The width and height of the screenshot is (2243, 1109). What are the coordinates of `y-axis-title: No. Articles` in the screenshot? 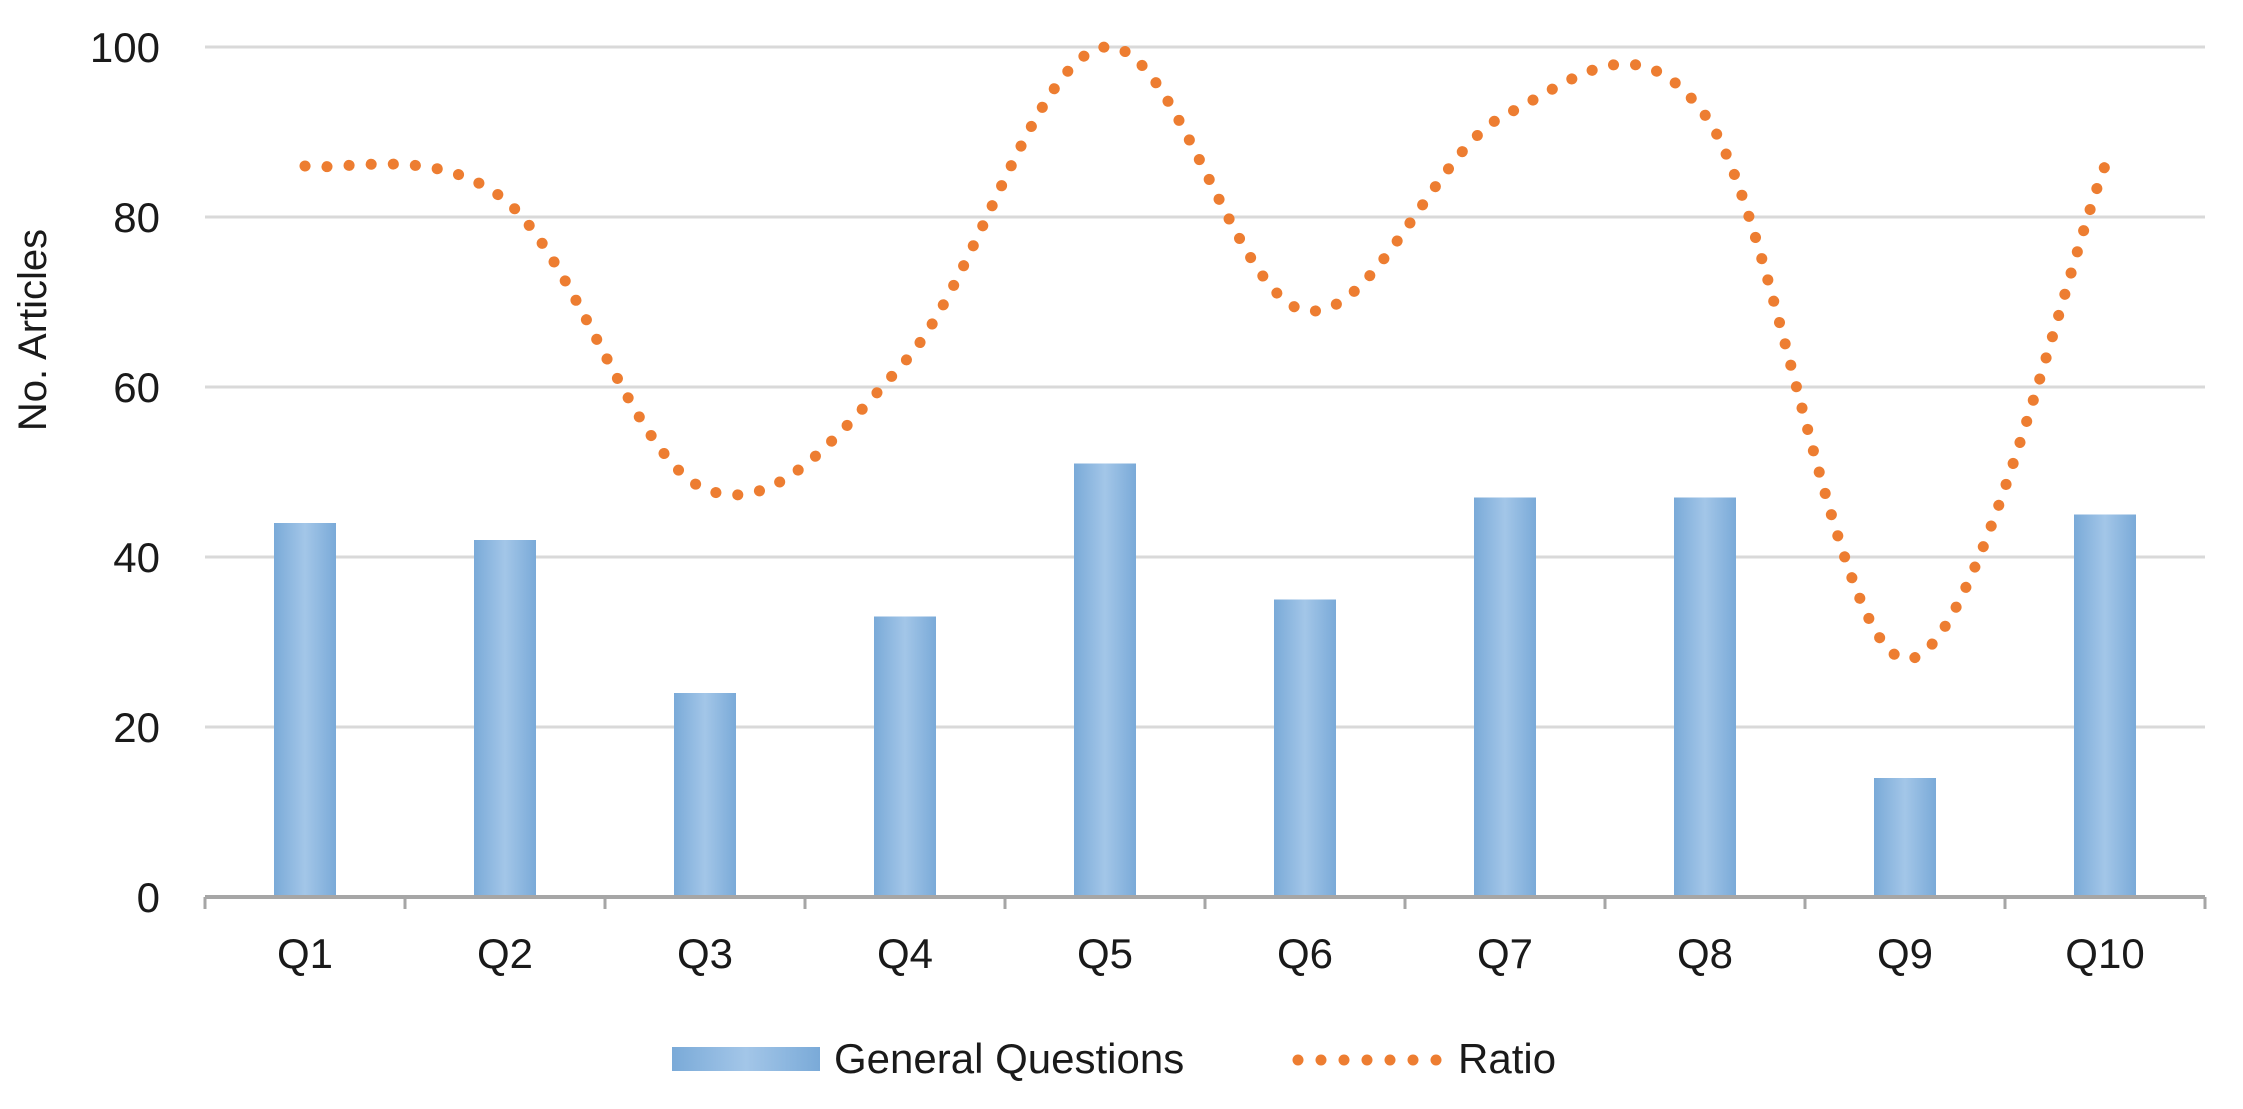 It's located at (33, 330).